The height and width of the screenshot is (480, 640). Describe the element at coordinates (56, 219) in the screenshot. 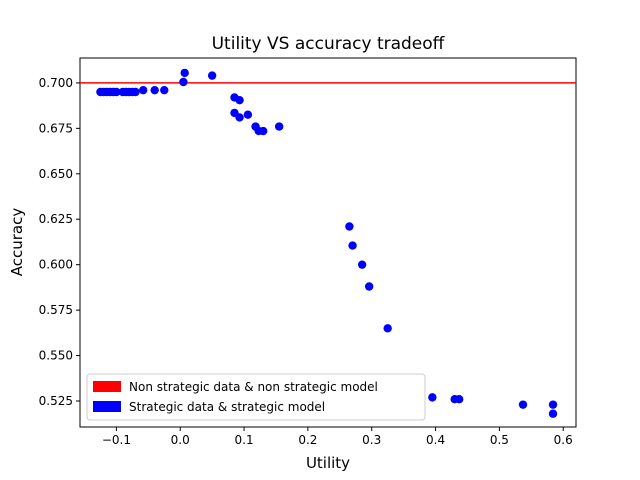

I see `y-tick-label: 0.625` at that location.